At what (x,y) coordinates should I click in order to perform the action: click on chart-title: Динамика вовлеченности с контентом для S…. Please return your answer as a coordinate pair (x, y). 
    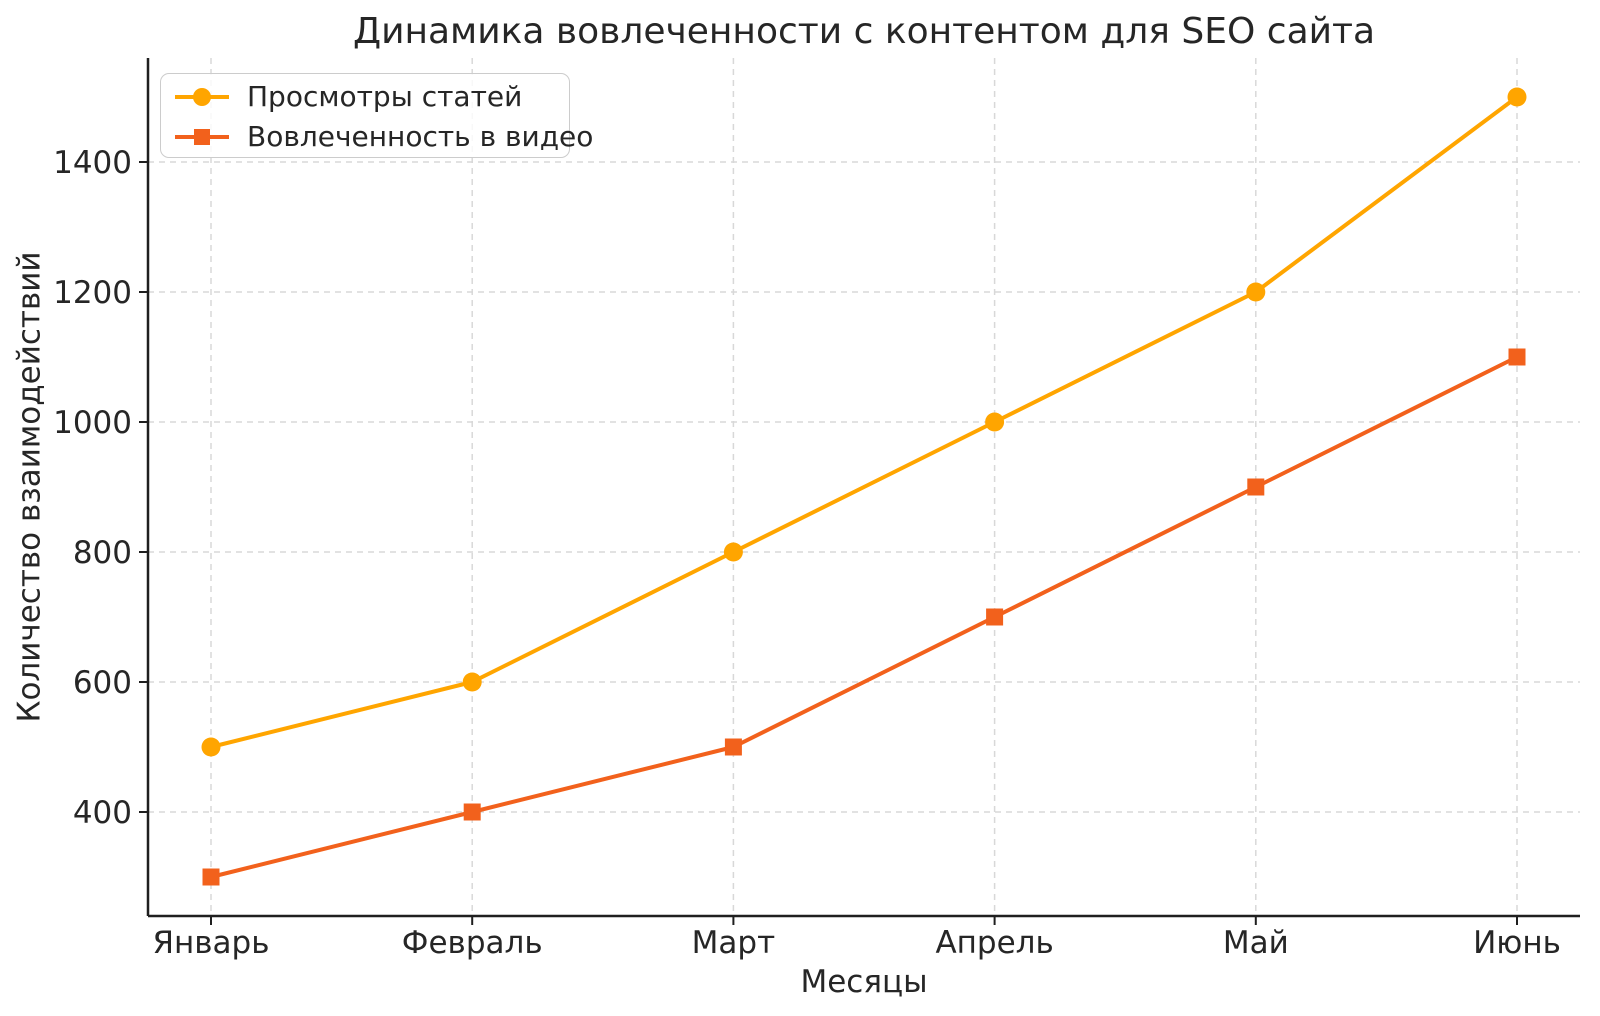
    Looking at the image, I should click on (864, 31).